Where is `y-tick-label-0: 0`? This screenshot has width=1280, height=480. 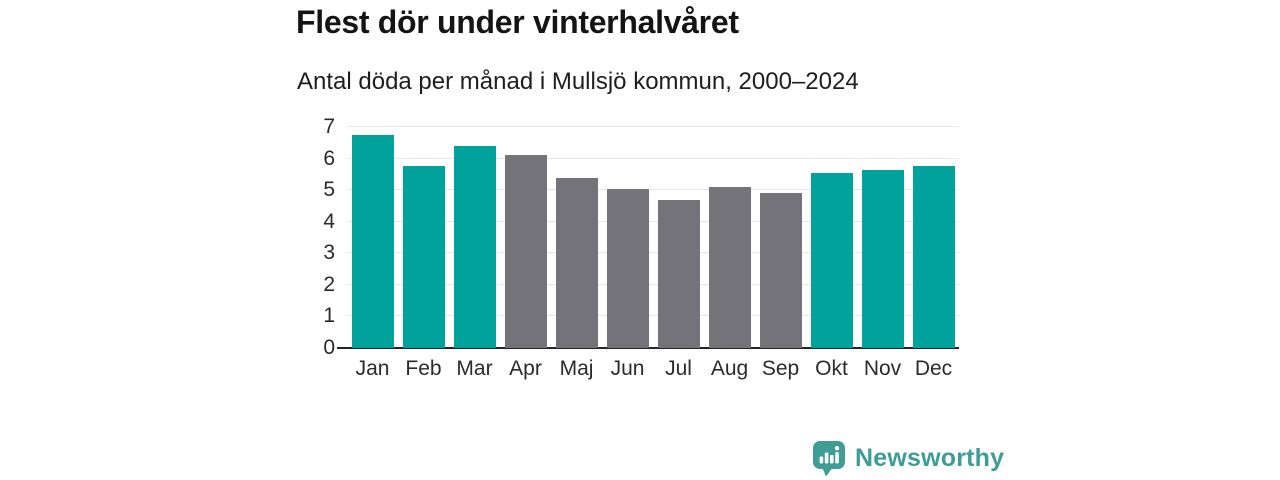 y-tick-label-0: 0 is located at coordinates (329, 347).